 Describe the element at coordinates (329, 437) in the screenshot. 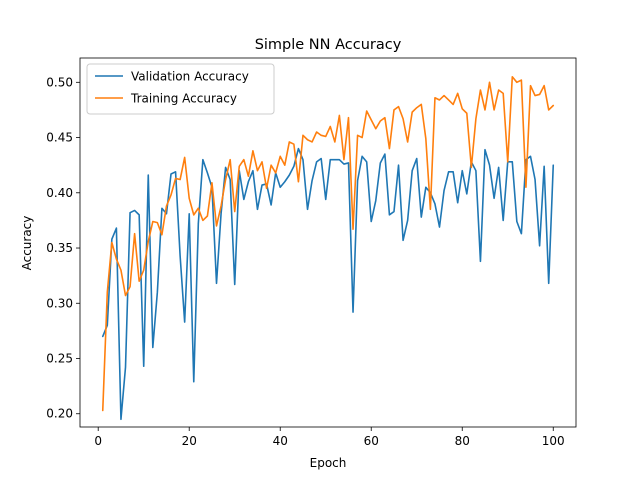

I see `x-axis: 0 20 40 60 80 100` at that location.